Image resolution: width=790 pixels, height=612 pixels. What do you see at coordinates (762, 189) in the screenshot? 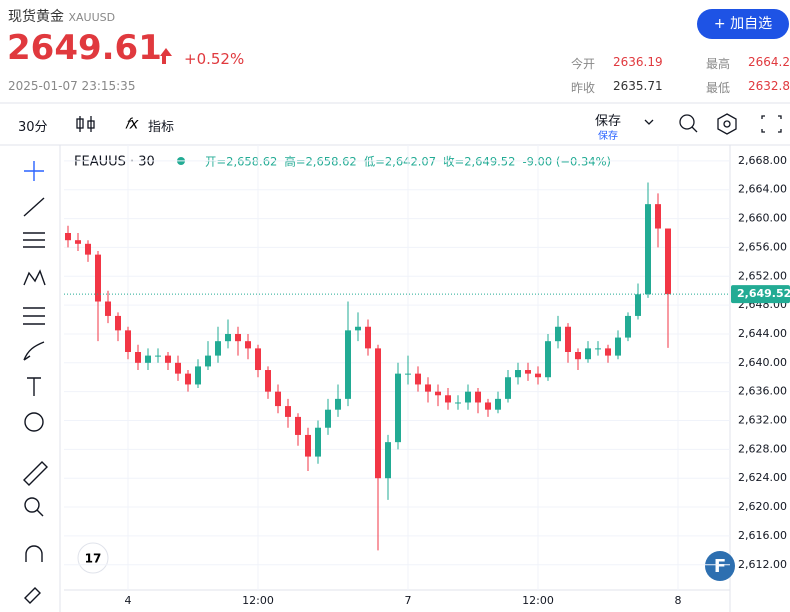
I see `y-tick-label: 2,664.00` at bounding box center [762, 189].